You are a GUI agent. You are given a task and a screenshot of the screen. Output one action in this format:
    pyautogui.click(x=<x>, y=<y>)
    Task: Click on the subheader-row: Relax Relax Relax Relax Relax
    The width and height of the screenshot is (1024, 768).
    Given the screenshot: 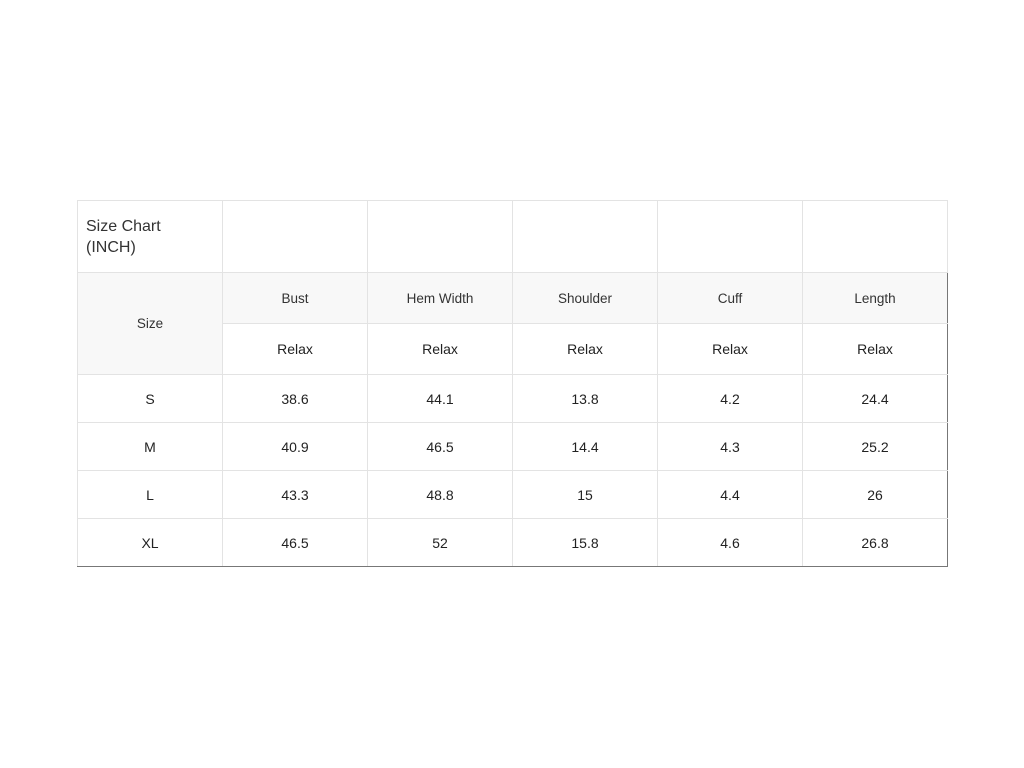 What is the action you would take?
    pyautogui.click(x=513, y=349)
    